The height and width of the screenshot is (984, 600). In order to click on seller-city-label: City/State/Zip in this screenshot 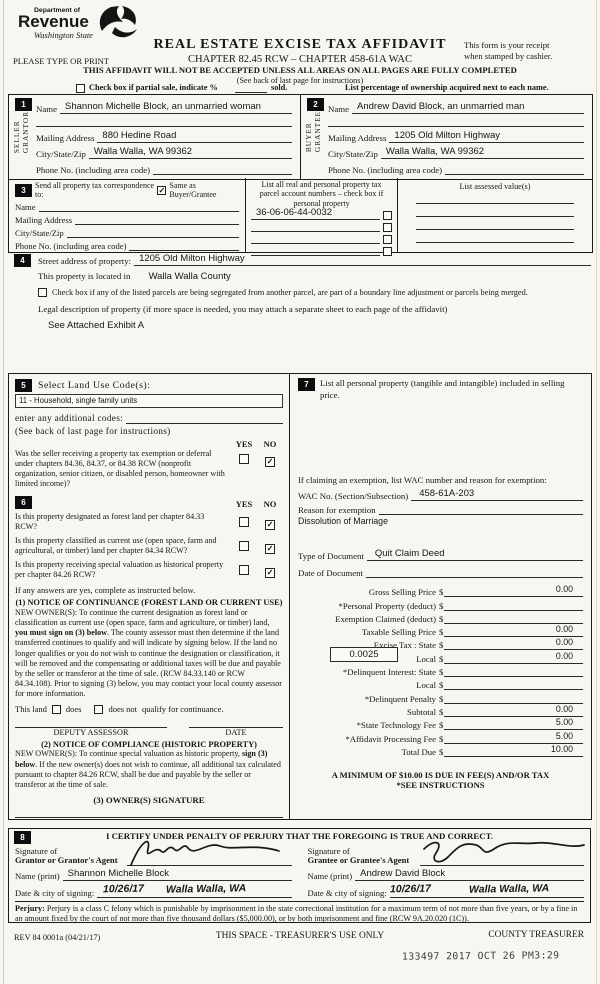, I will do `click(61, 154)`.